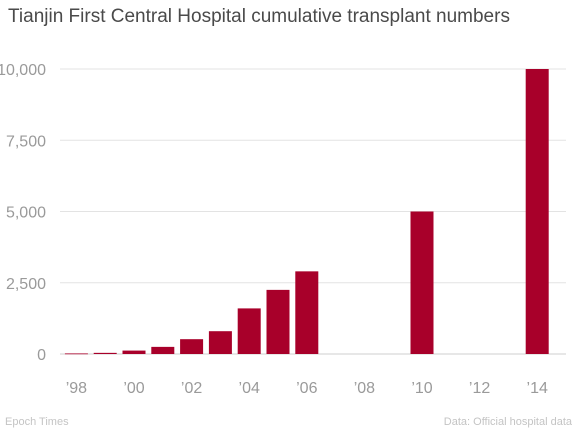  Describe the element at coordinates (364, 388) in the screenshot. I see `x-tick-label: ’08` at that location.